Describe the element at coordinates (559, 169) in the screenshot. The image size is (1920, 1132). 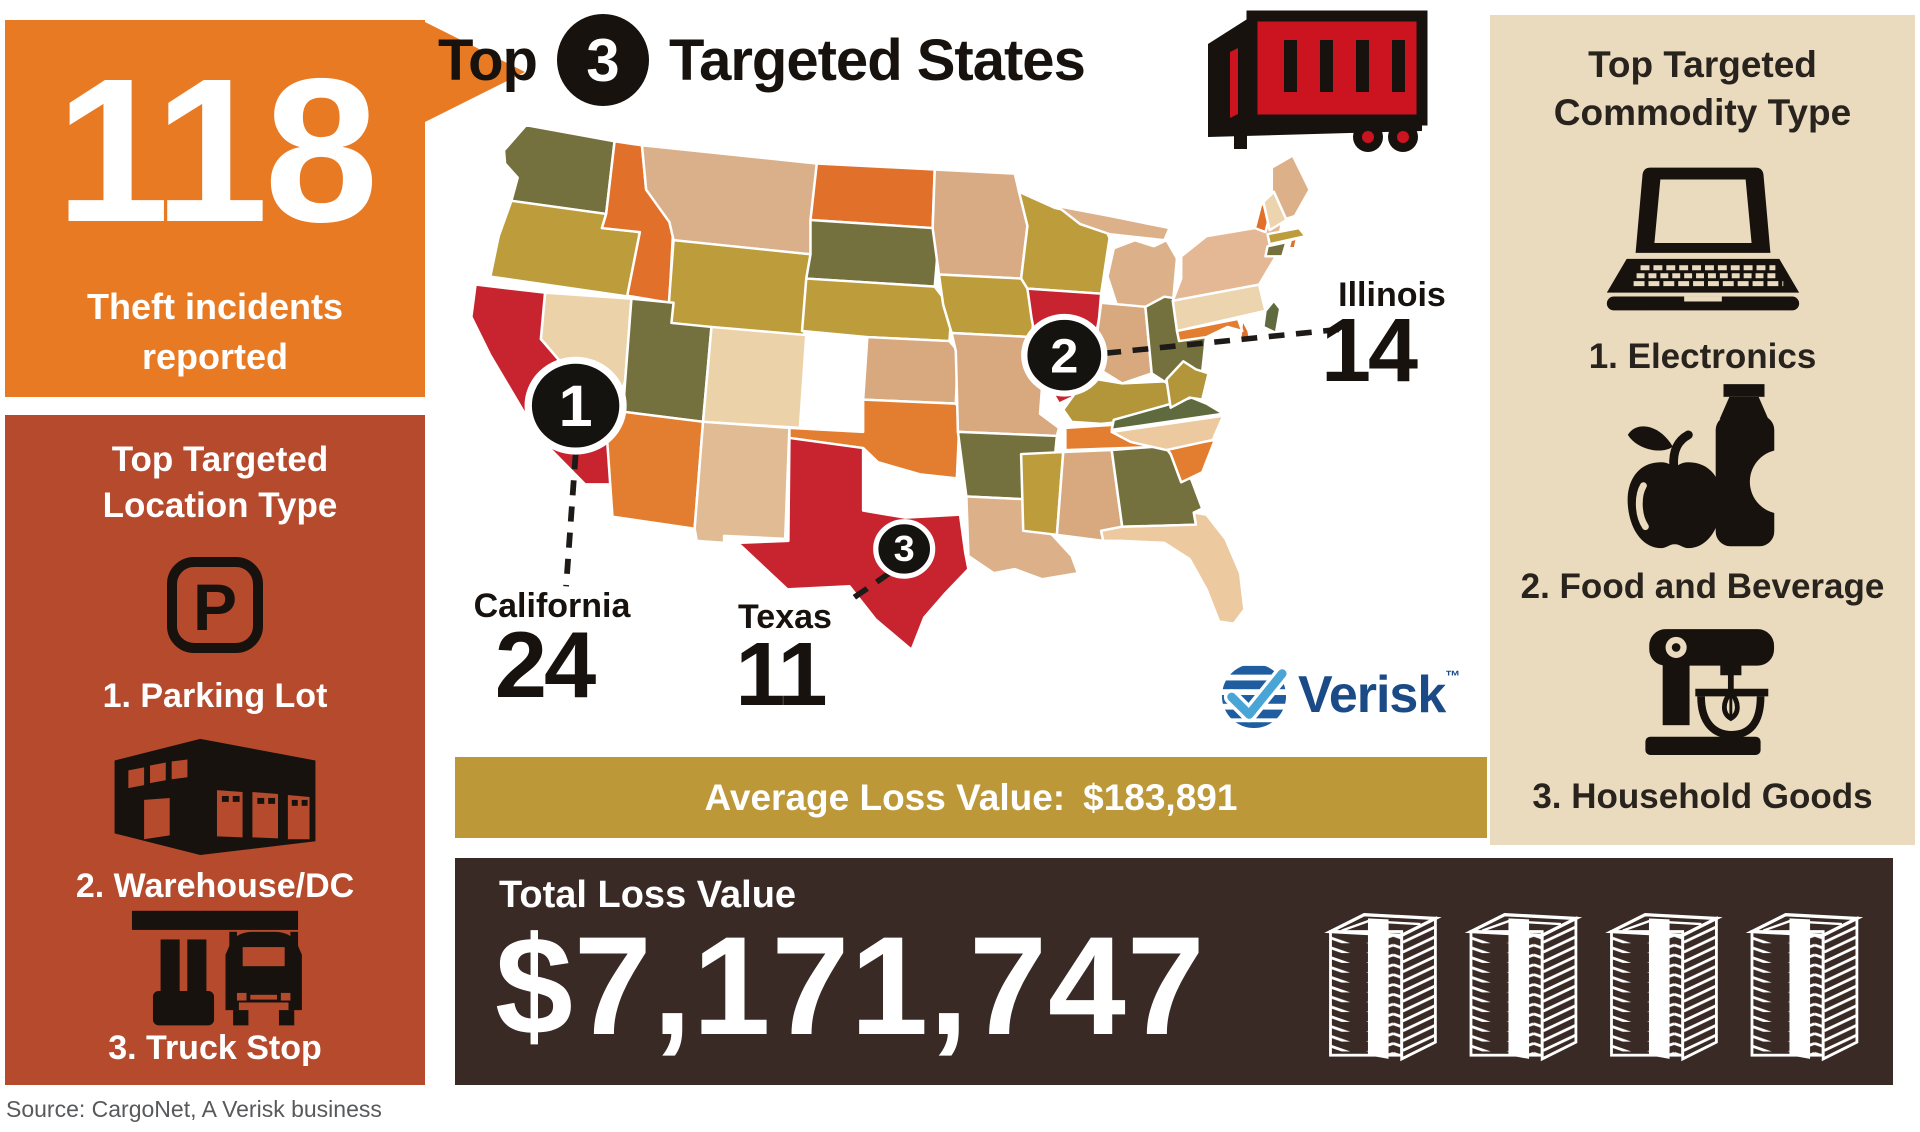
I see `state-wa` at that location.